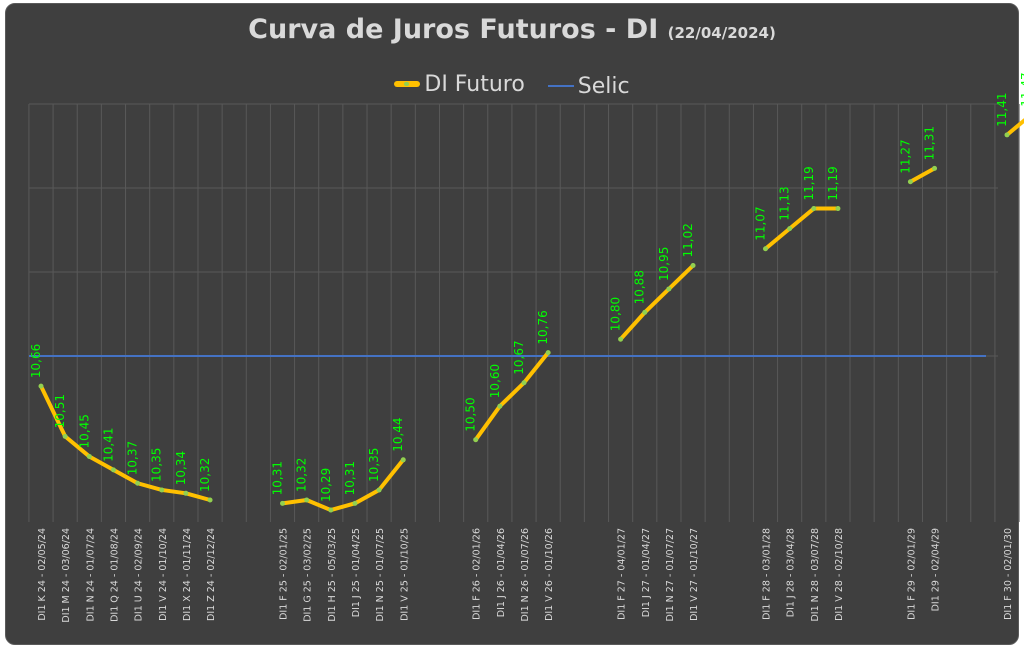 This screenshot has width=1024, height=649. Describe the element at coordinates (36, 361) in the screenshot. I see `data-label: 10,66` at that location.